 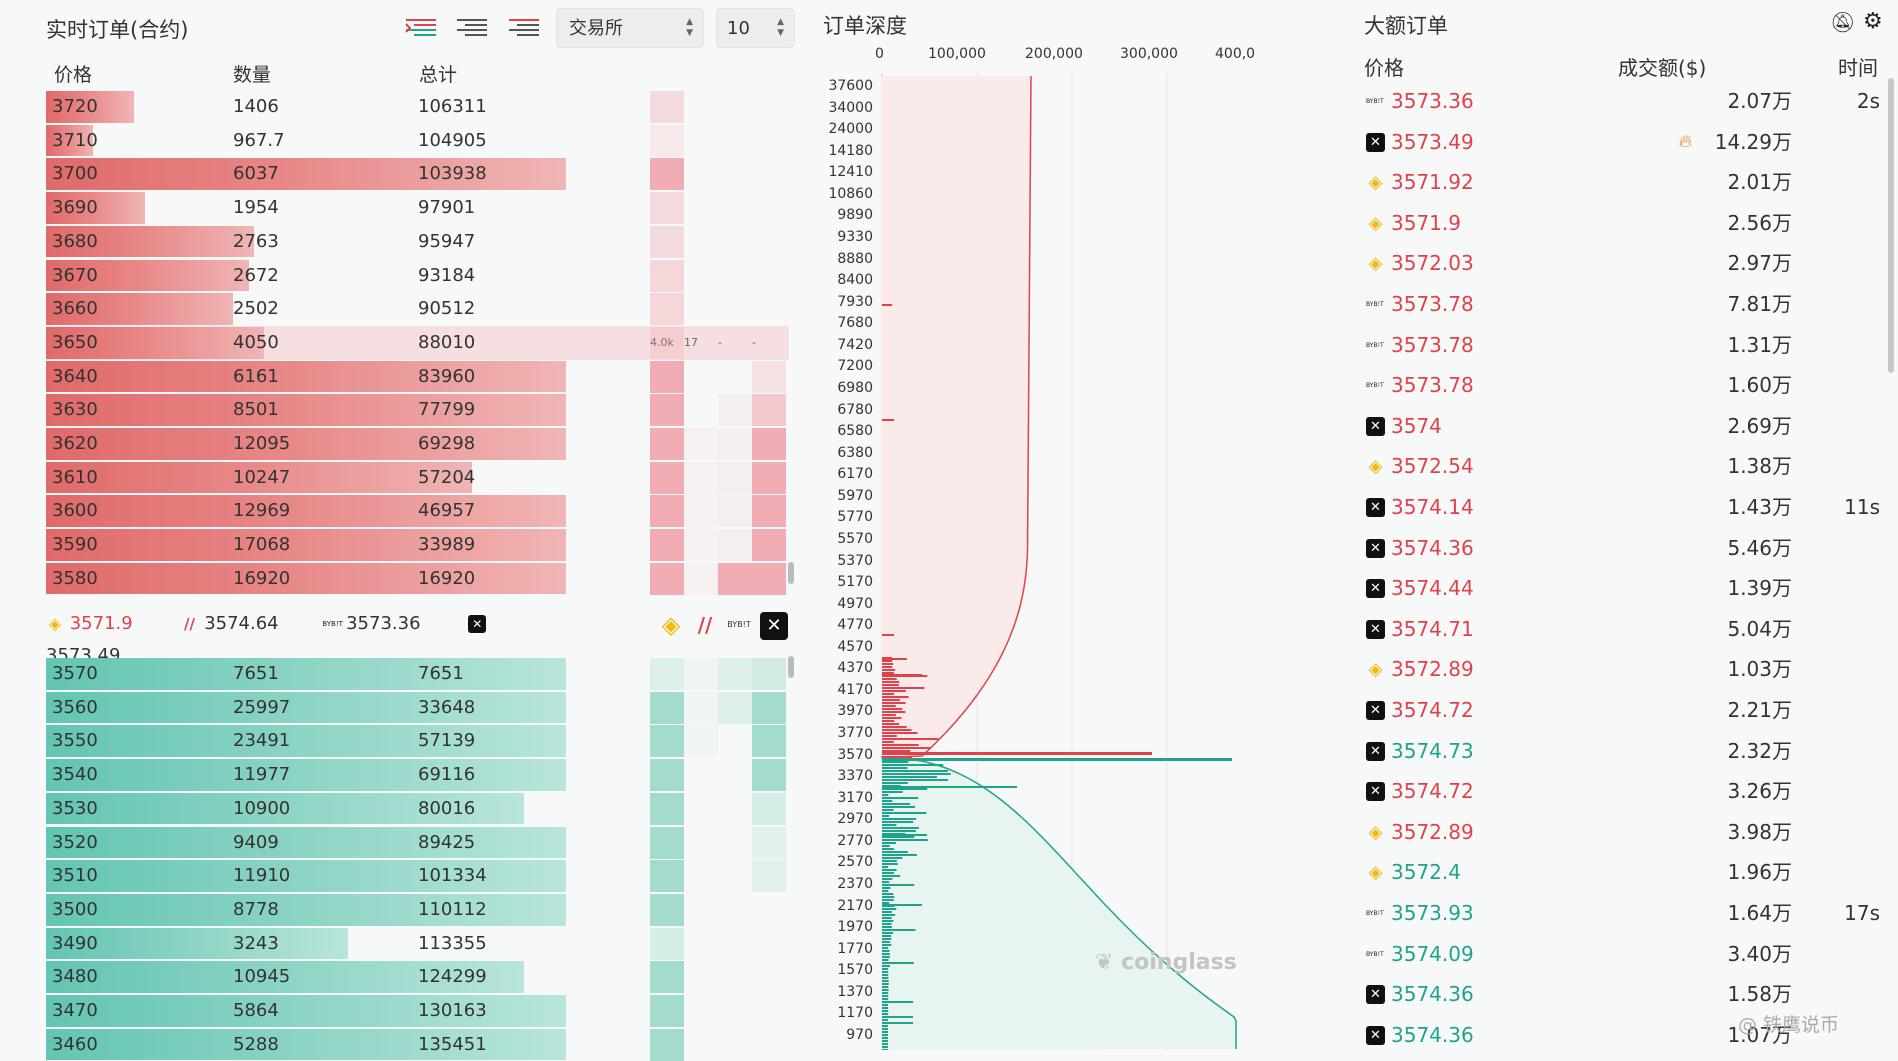 I want to click on ask-row: 3690 1954 97901, so click(x=306, y=208).